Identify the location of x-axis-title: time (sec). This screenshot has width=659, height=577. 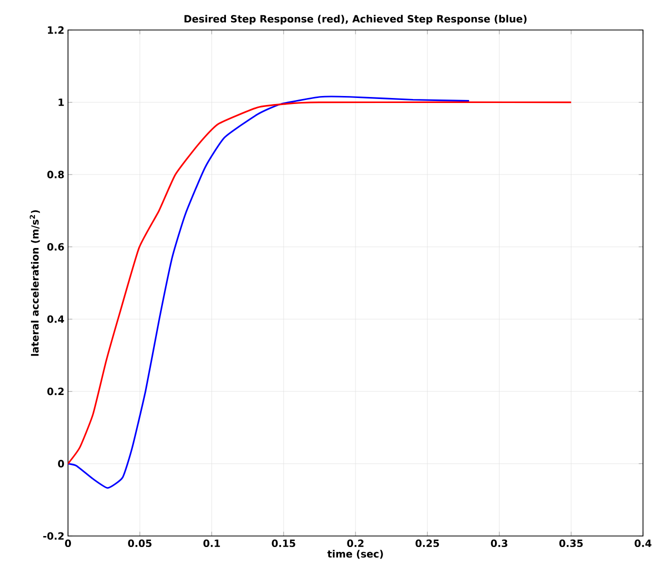
(355, 554).